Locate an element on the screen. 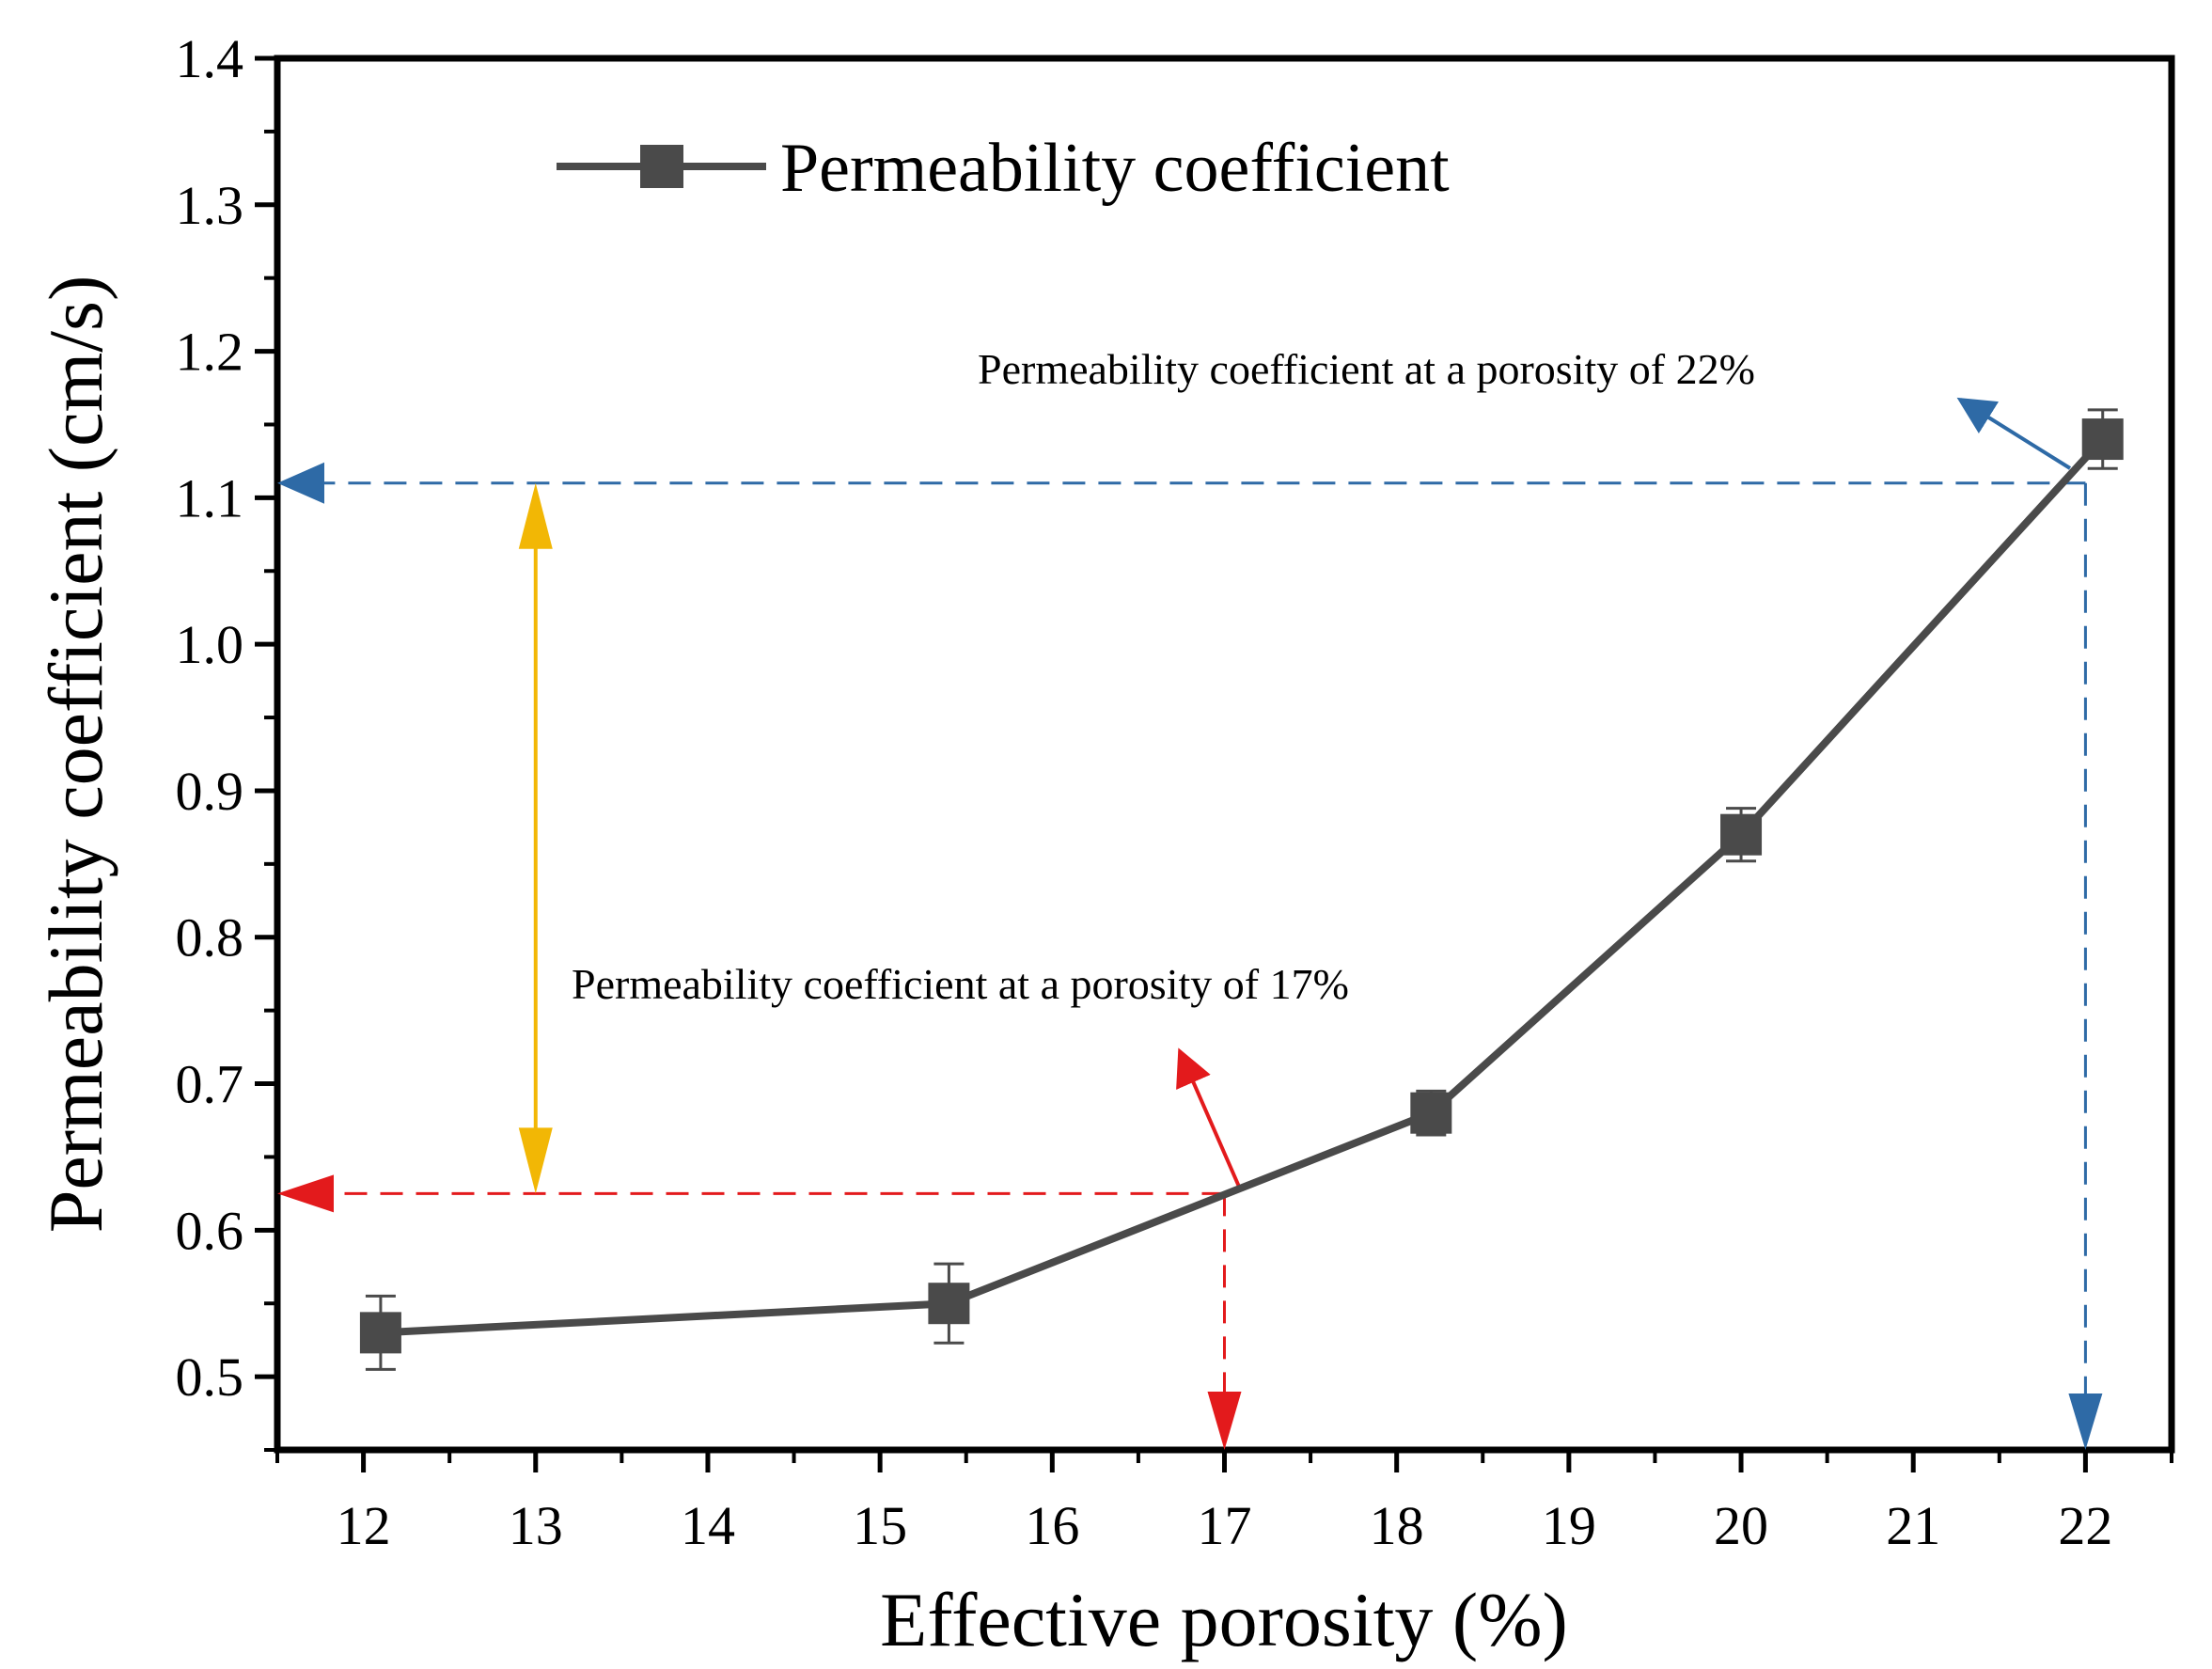 This screenshot has width=2212, height=1669. x-tick-label: 18 is located at coordinates (1397, 1525).